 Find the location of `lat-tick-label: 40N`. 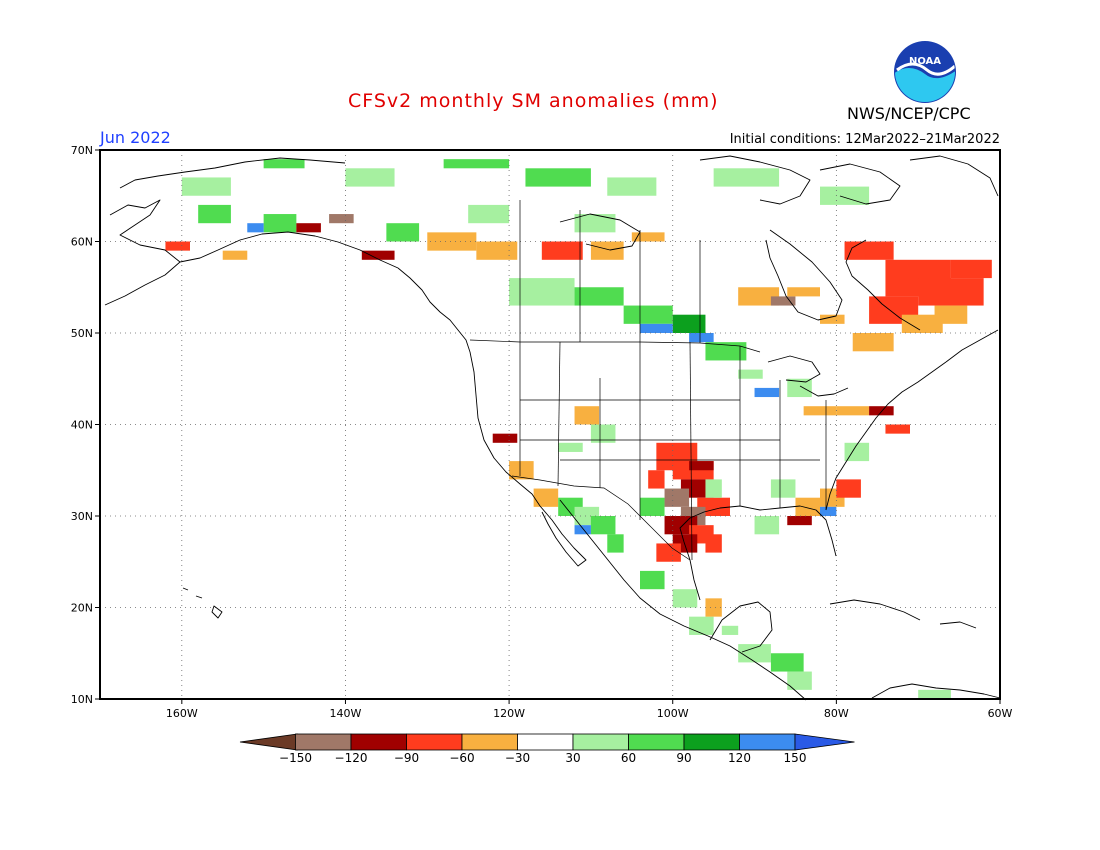

lat-tick-label: 40N is located at coordinates (82, 425).